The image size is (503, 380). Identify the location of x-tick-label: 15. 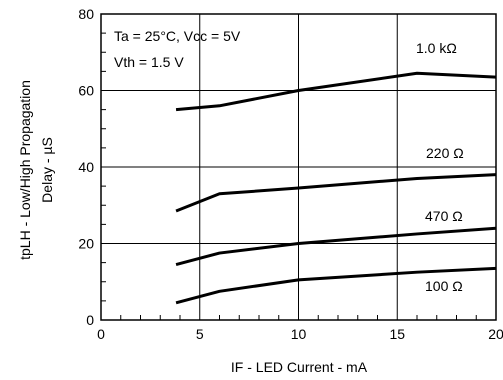
(397, 334).